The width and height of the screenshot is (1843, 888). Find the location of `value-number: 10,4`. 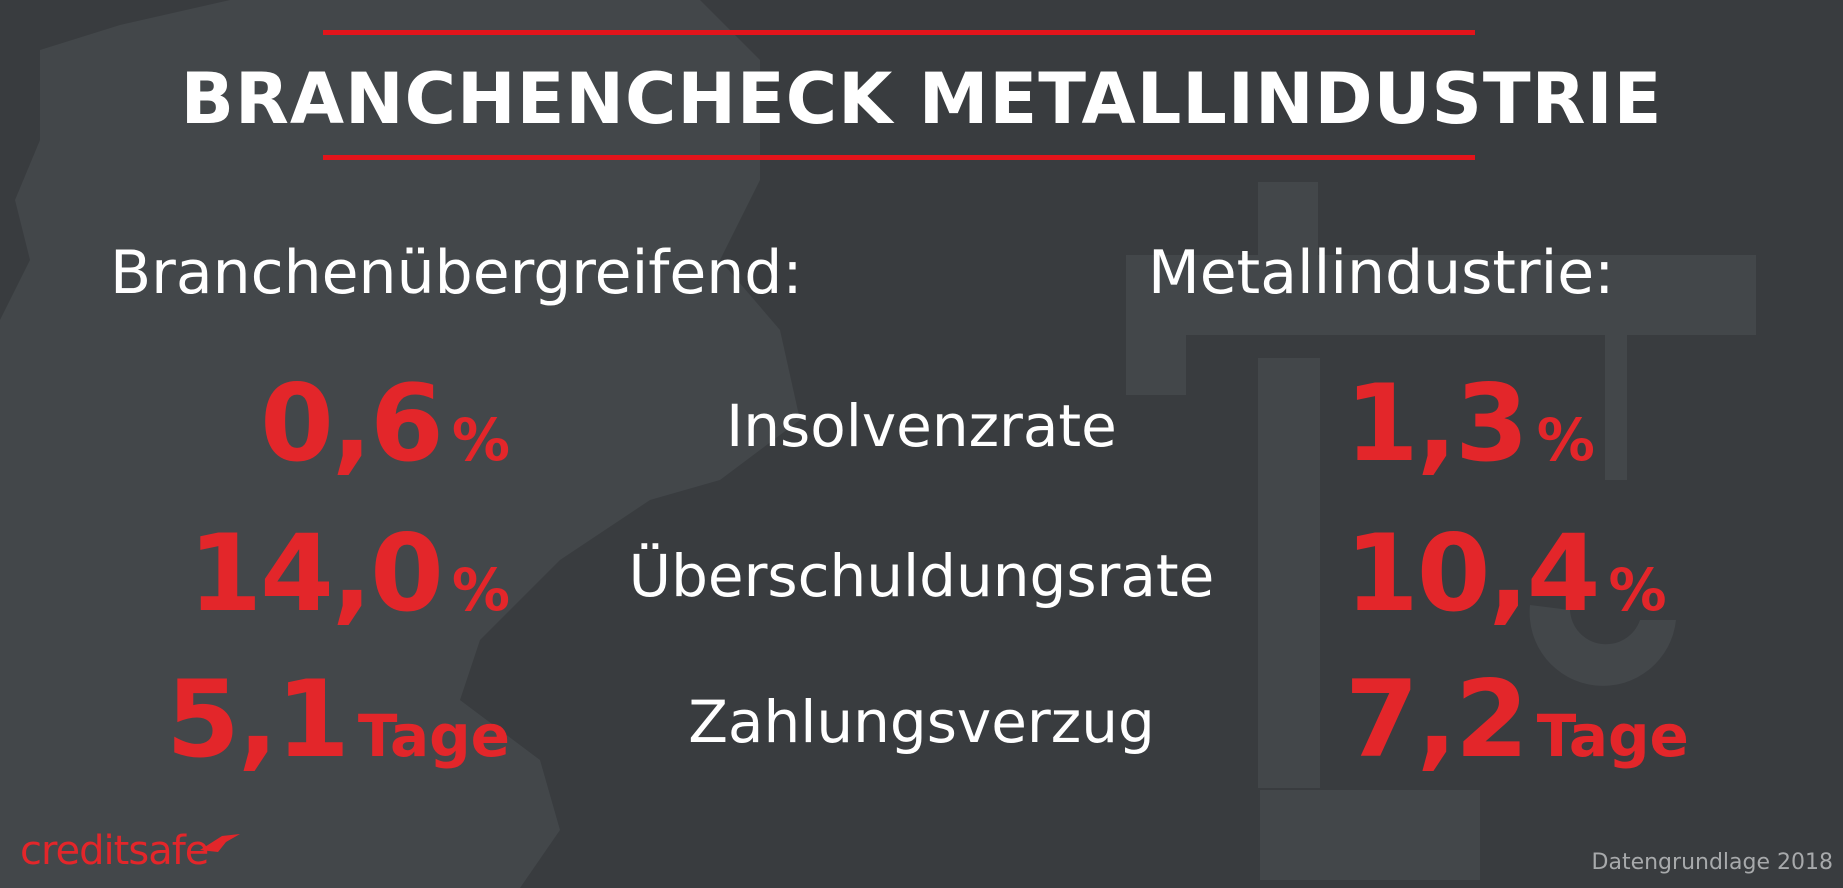

value-number: 10,4 is located at coordinates (1473, 573).